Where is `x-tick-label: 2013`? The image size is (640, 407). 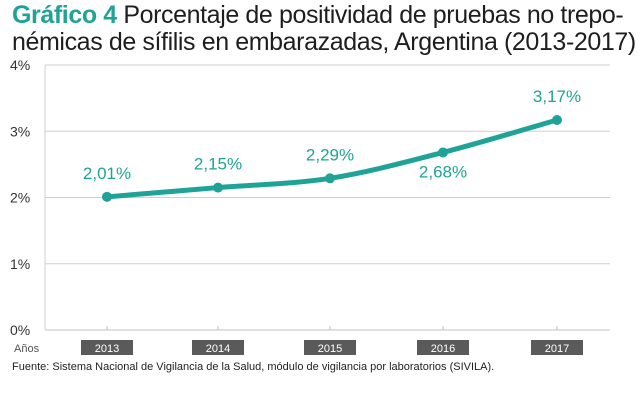 x-tick-label: 2013 is located at coordinates (107, 349).